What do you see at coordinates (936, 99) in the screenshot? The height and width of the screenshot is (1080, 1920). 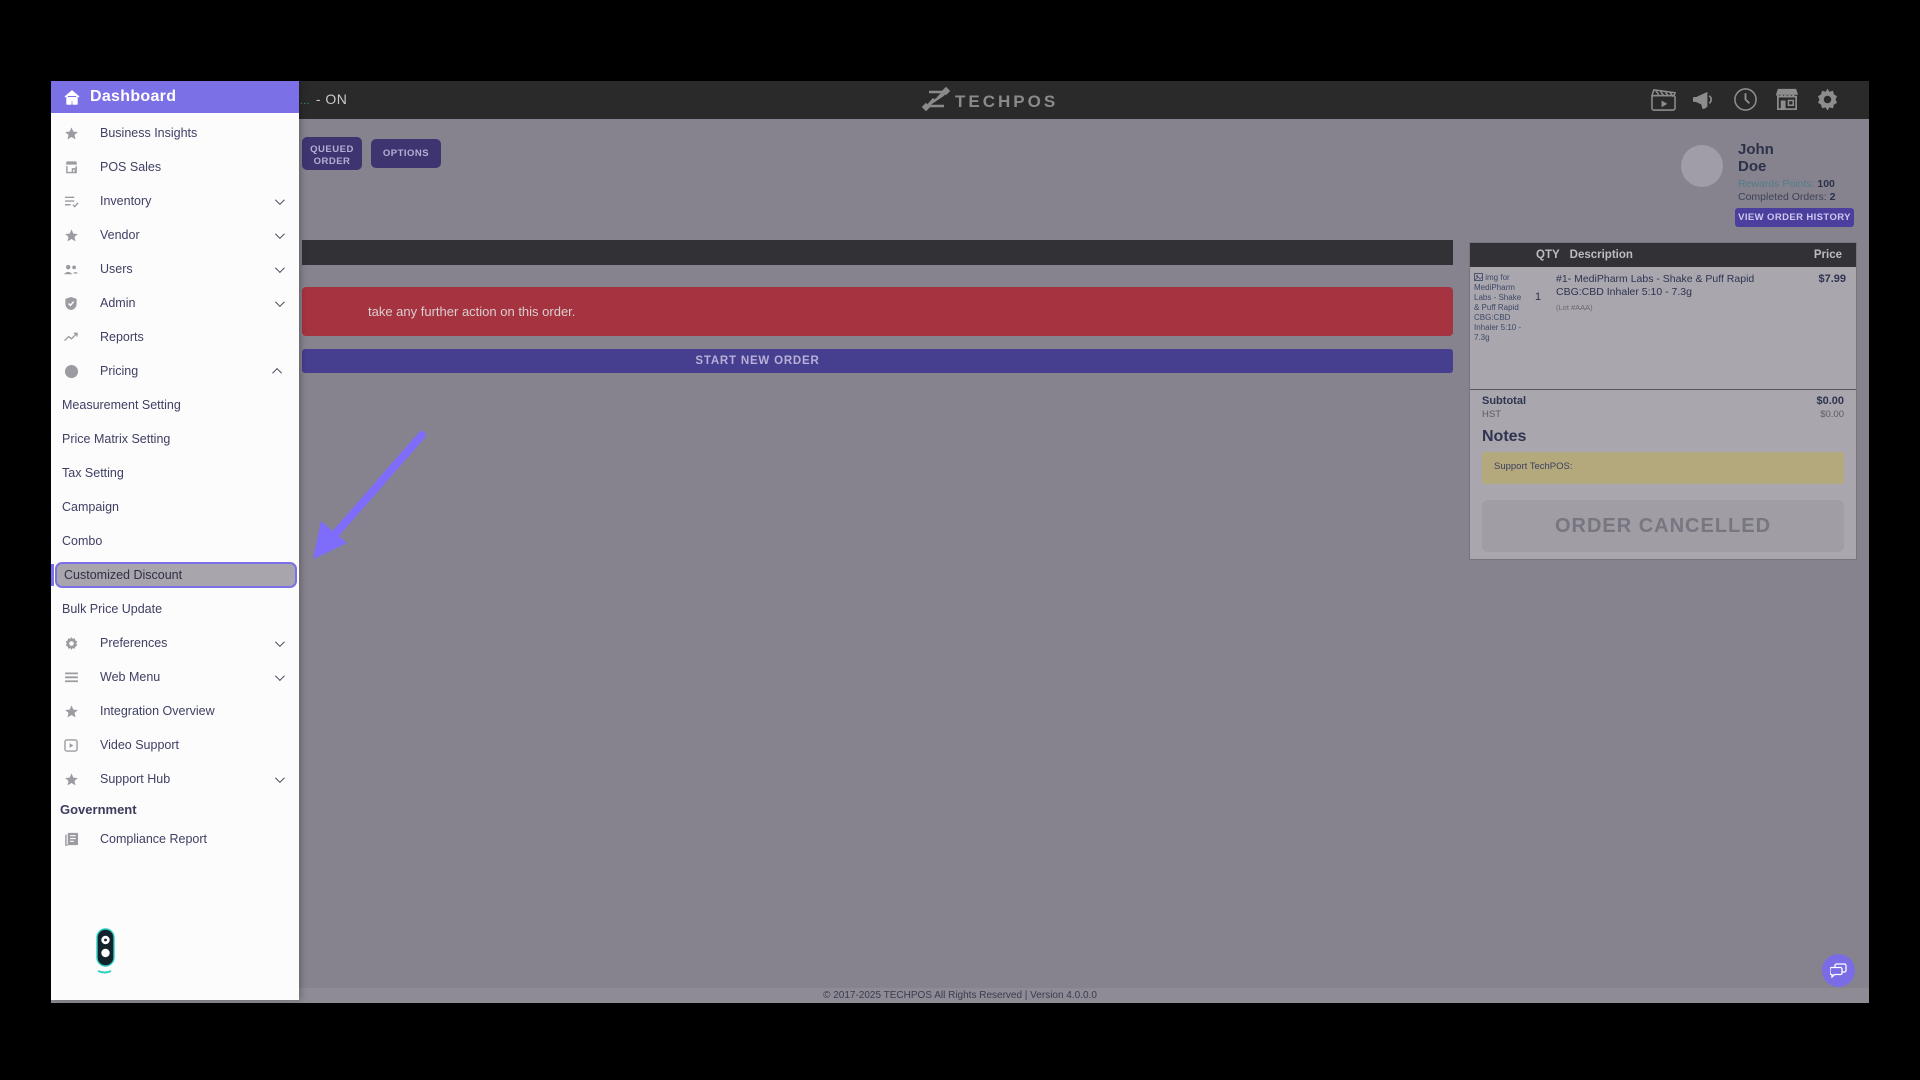 I see `techpos-logo-icon` at bounding box center [936, 99].